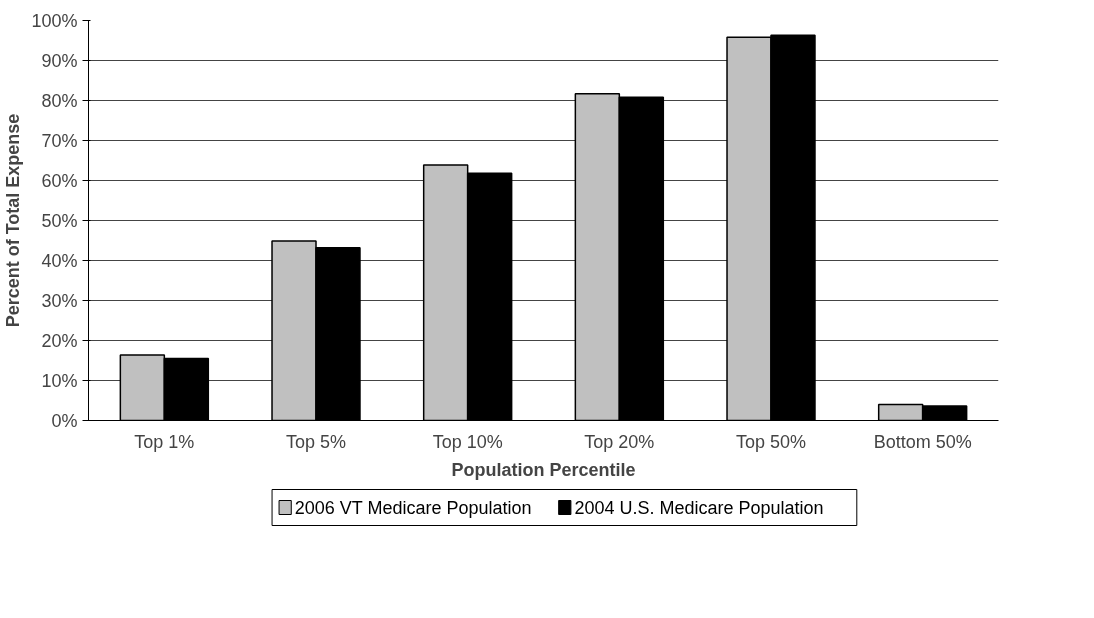  Describe the element at coordinates (543, 469) in the screenshot. I see `x-axis-title: Population Percentile` at that location.